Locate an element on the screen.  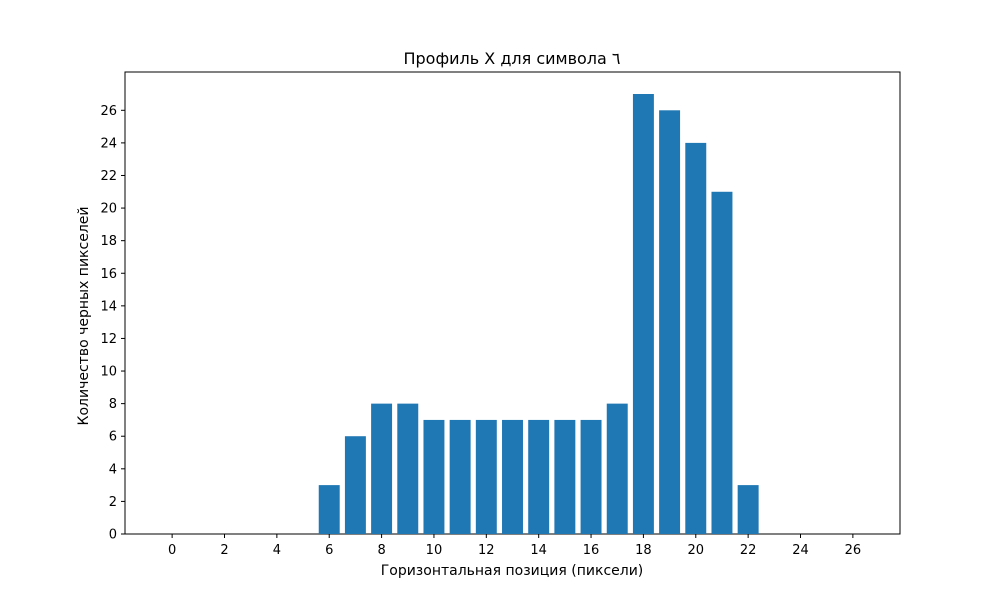
x-tick-label-26: 26 is located at coordinates (853, 550).